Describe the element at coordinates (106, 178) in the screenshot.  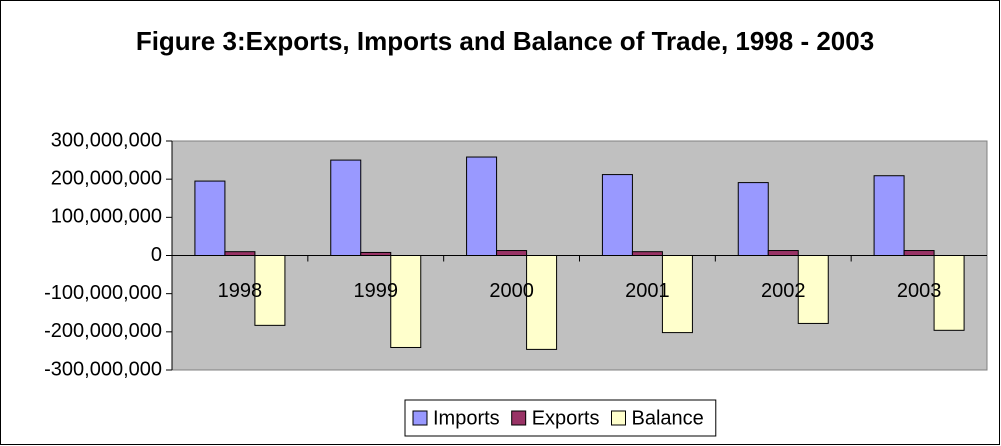
I see `y-tick-label: 200,000,000` at that location.